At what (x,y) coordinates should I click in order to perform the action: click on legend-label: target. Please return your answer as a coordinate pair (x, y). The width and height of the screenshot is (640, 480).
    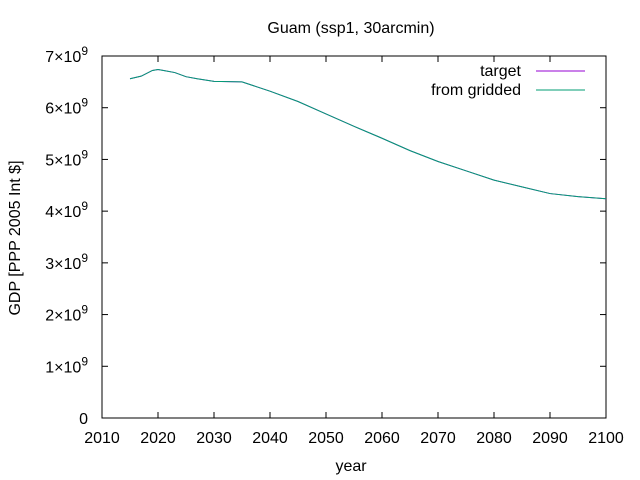
    Looking at the image, I should click on (500, 71).